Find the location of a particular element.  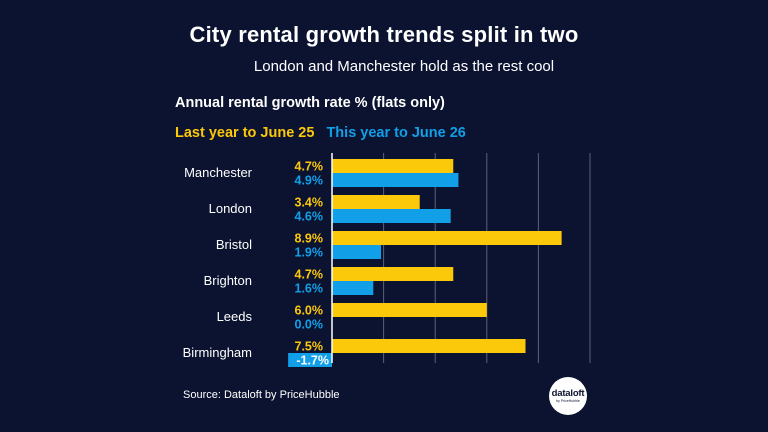

category-label: Bristol is located at coordinates (234, 244).